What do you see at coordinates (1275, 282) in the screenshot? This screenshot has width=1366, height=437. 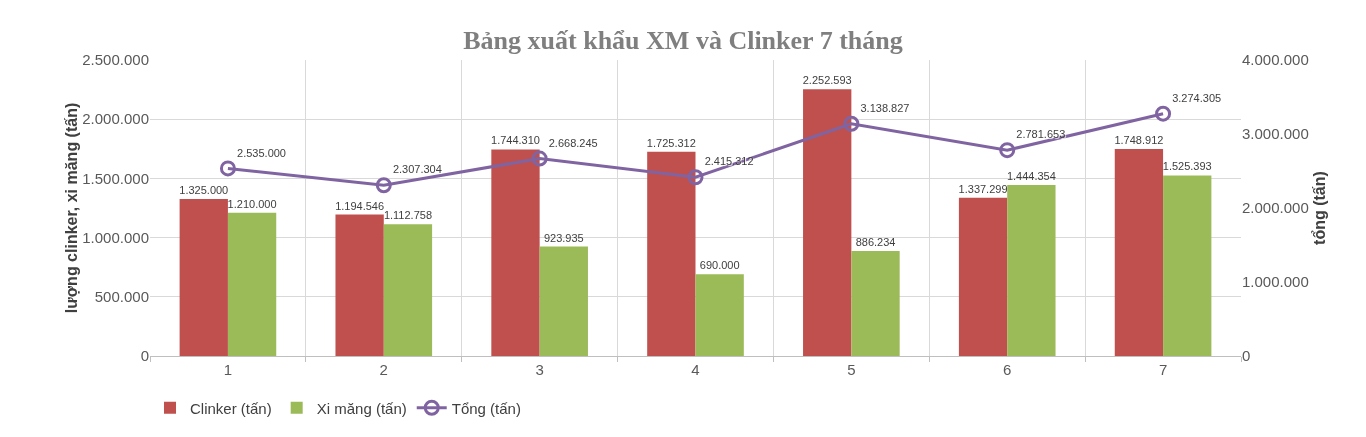 I see `y2-tick-label: 1.000.000` at bounding box center [1275, 282].